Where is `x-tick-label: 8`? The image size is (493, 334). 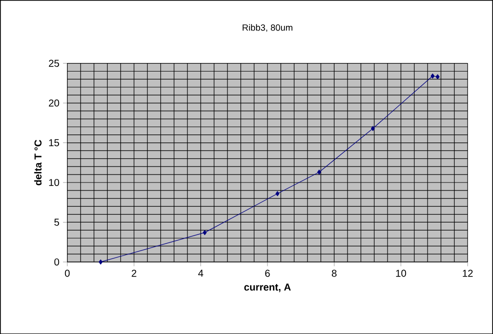 x-tick-label: 8 is located at coordinates (334, 273).